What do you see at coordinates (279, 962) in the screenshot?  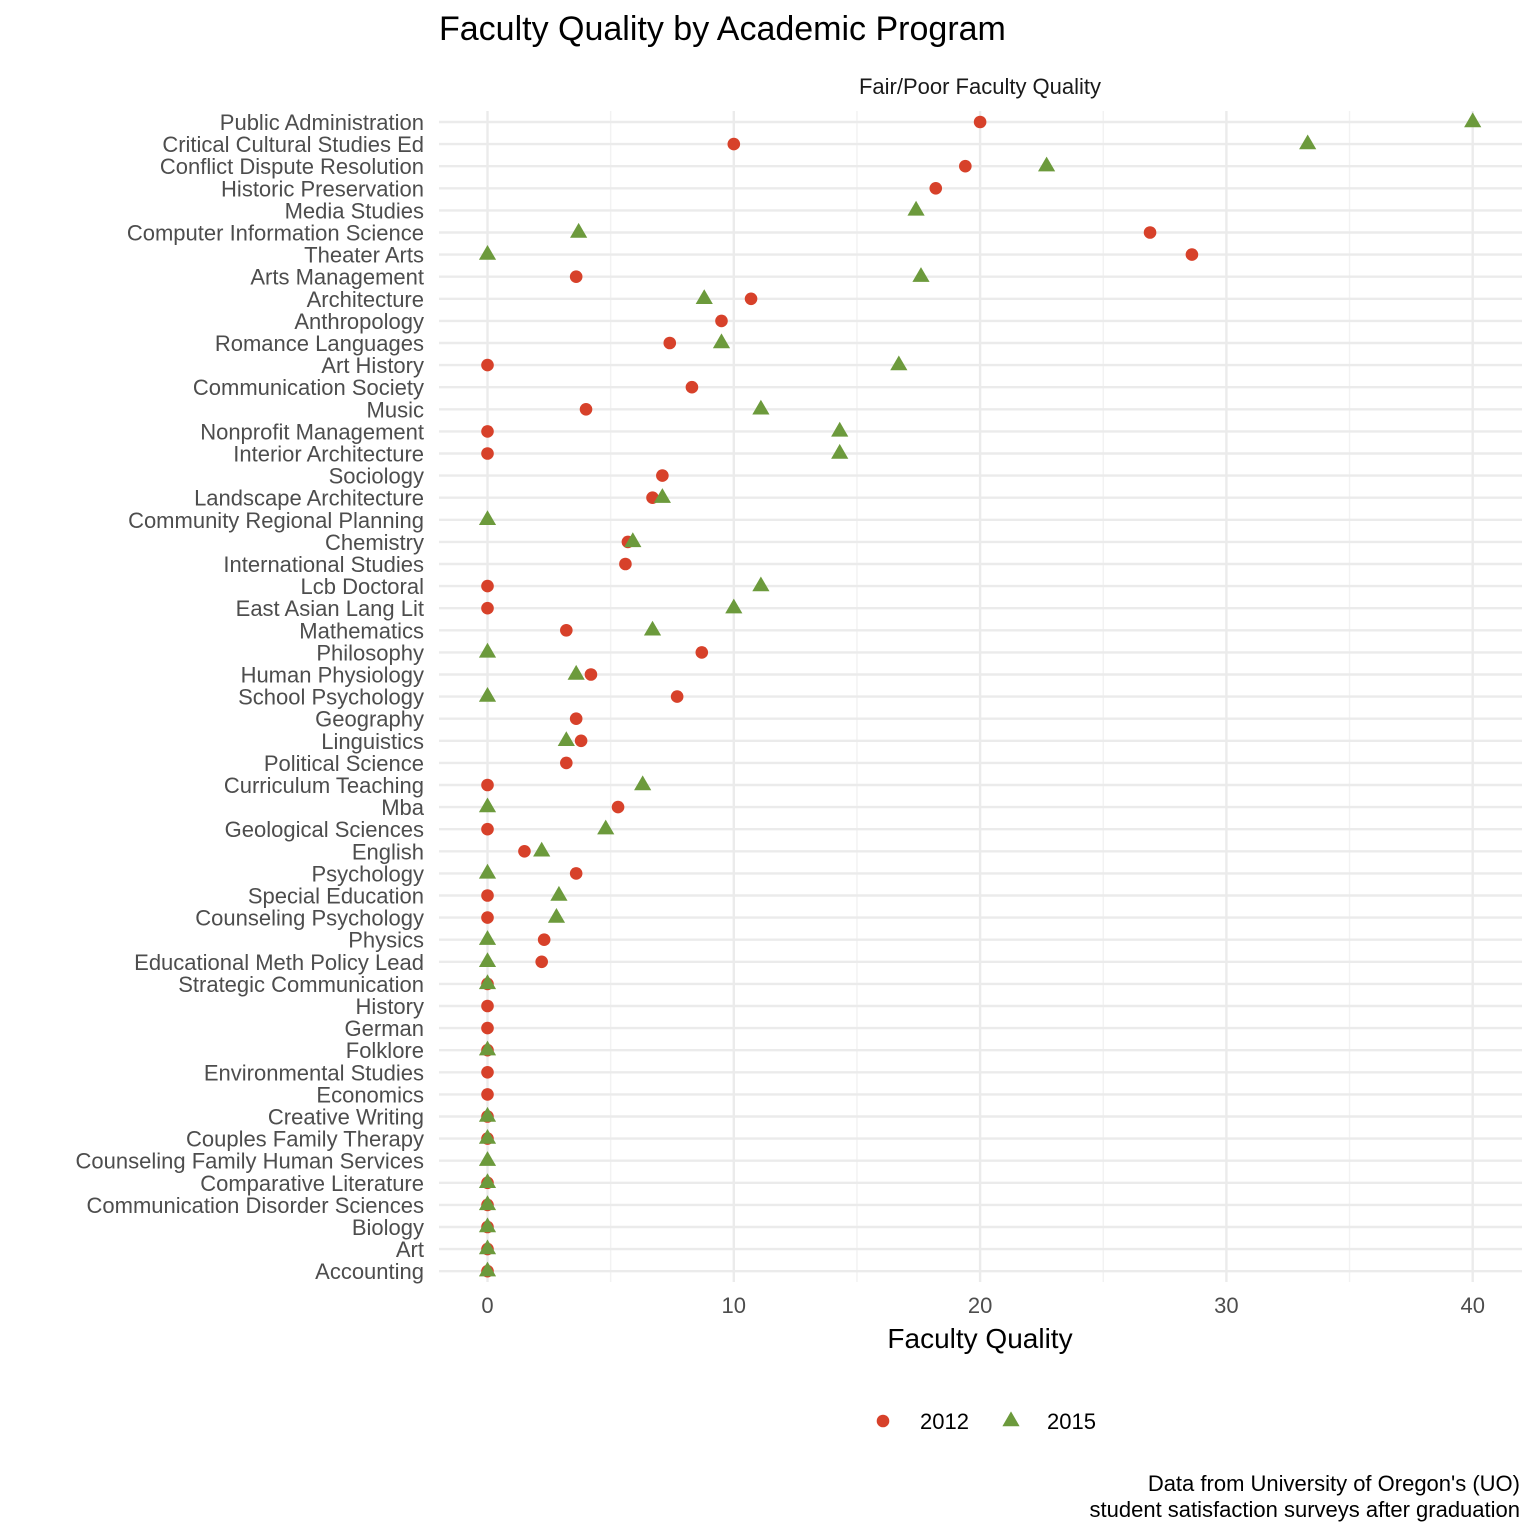 I see `y-tick-label: Educational Meth Policy Lead` at bounding box center [279, 962].